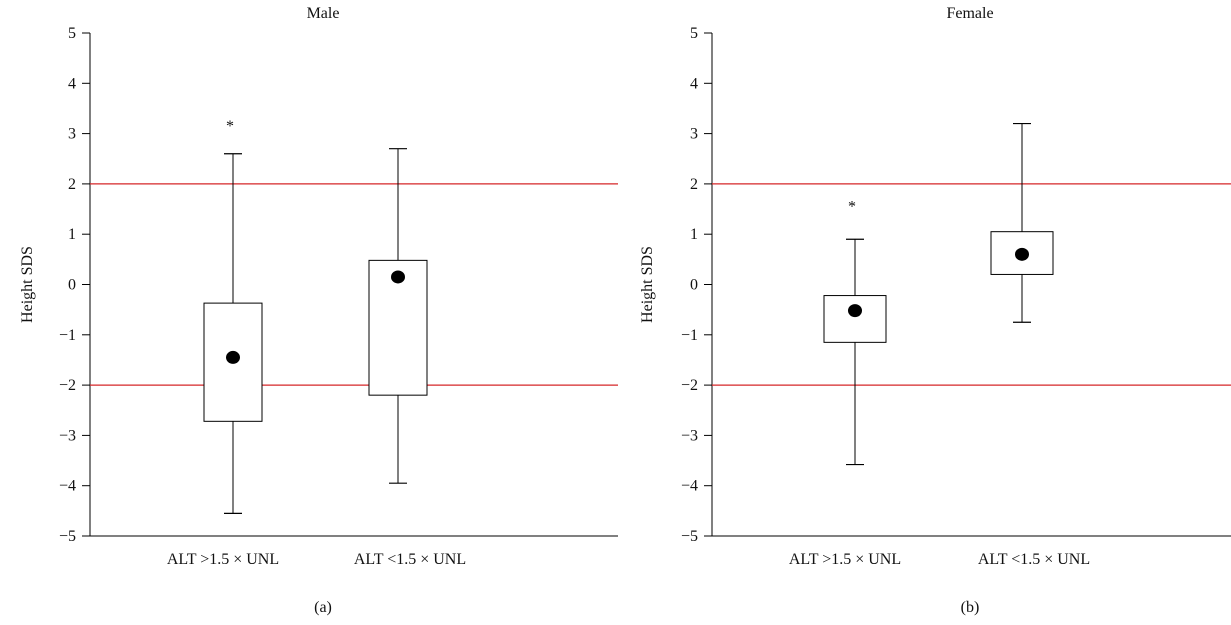 This screenshot has width=1231, height=625. What do you see at coordinates (323, 607) in the screenshot?
I see `panel-label: (a)` at bounding box center [323, 607].